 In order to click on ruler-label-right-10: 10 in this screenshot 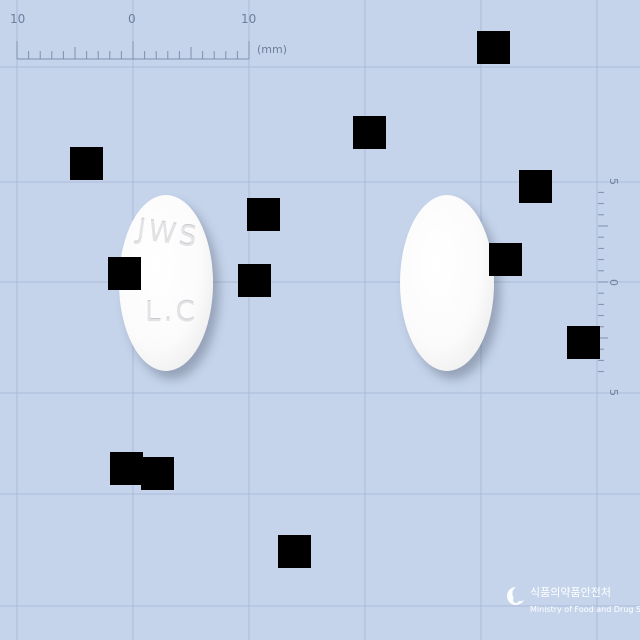, I will do `click(248, 19)`.